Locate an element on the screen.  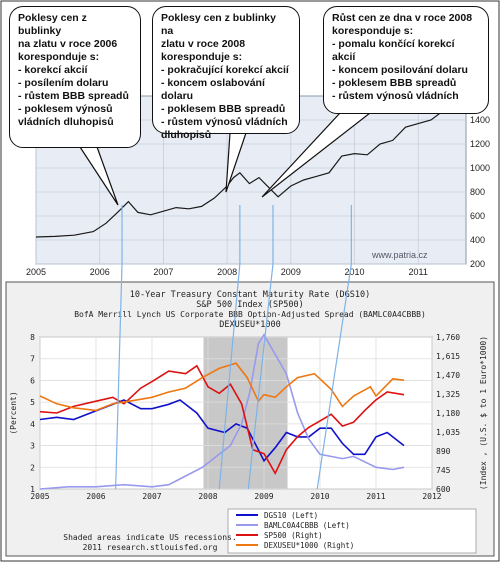
fred-legend-box is located at coordinates (352, 531).